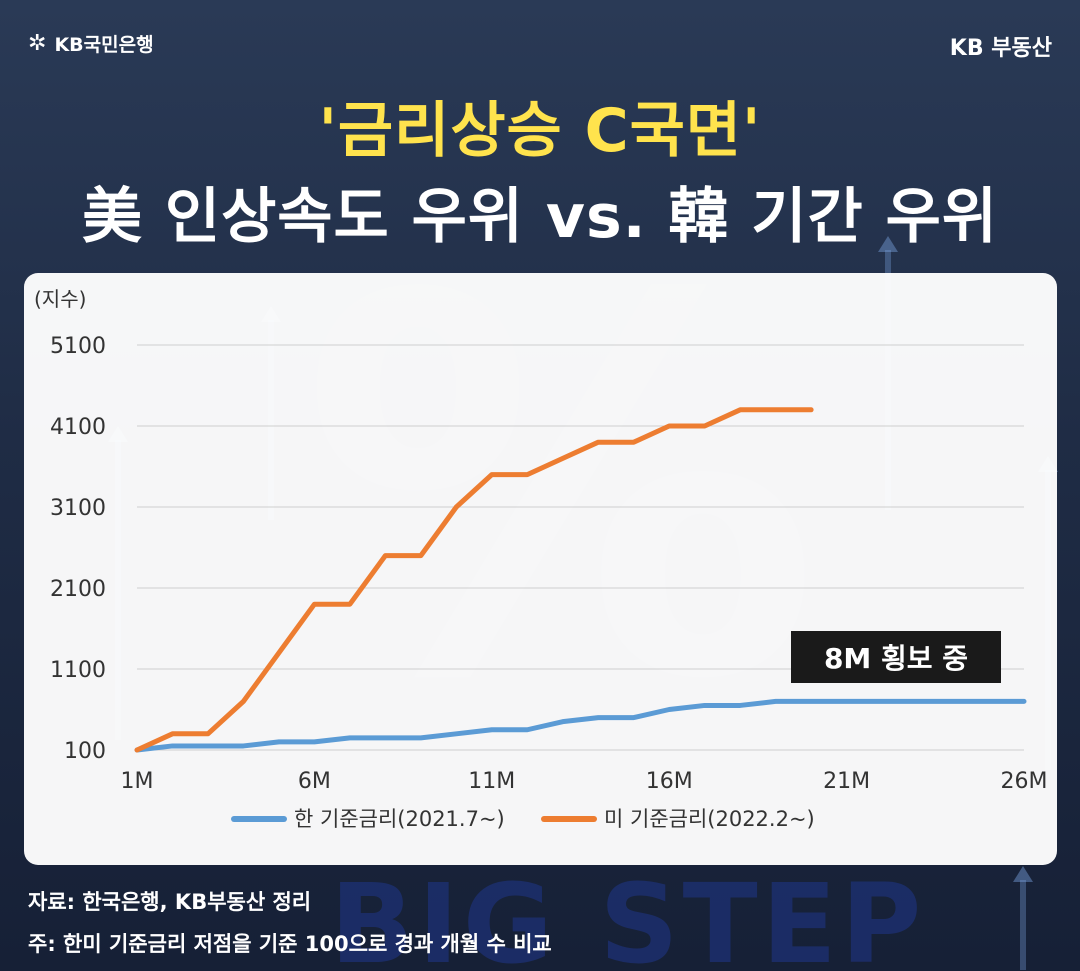 This screenshot has height=971, width=1080. What do you see at coordinates (78, 589) in the screenshot?
I see `y-tick-label: 2100` at bounding box center [78, 589].